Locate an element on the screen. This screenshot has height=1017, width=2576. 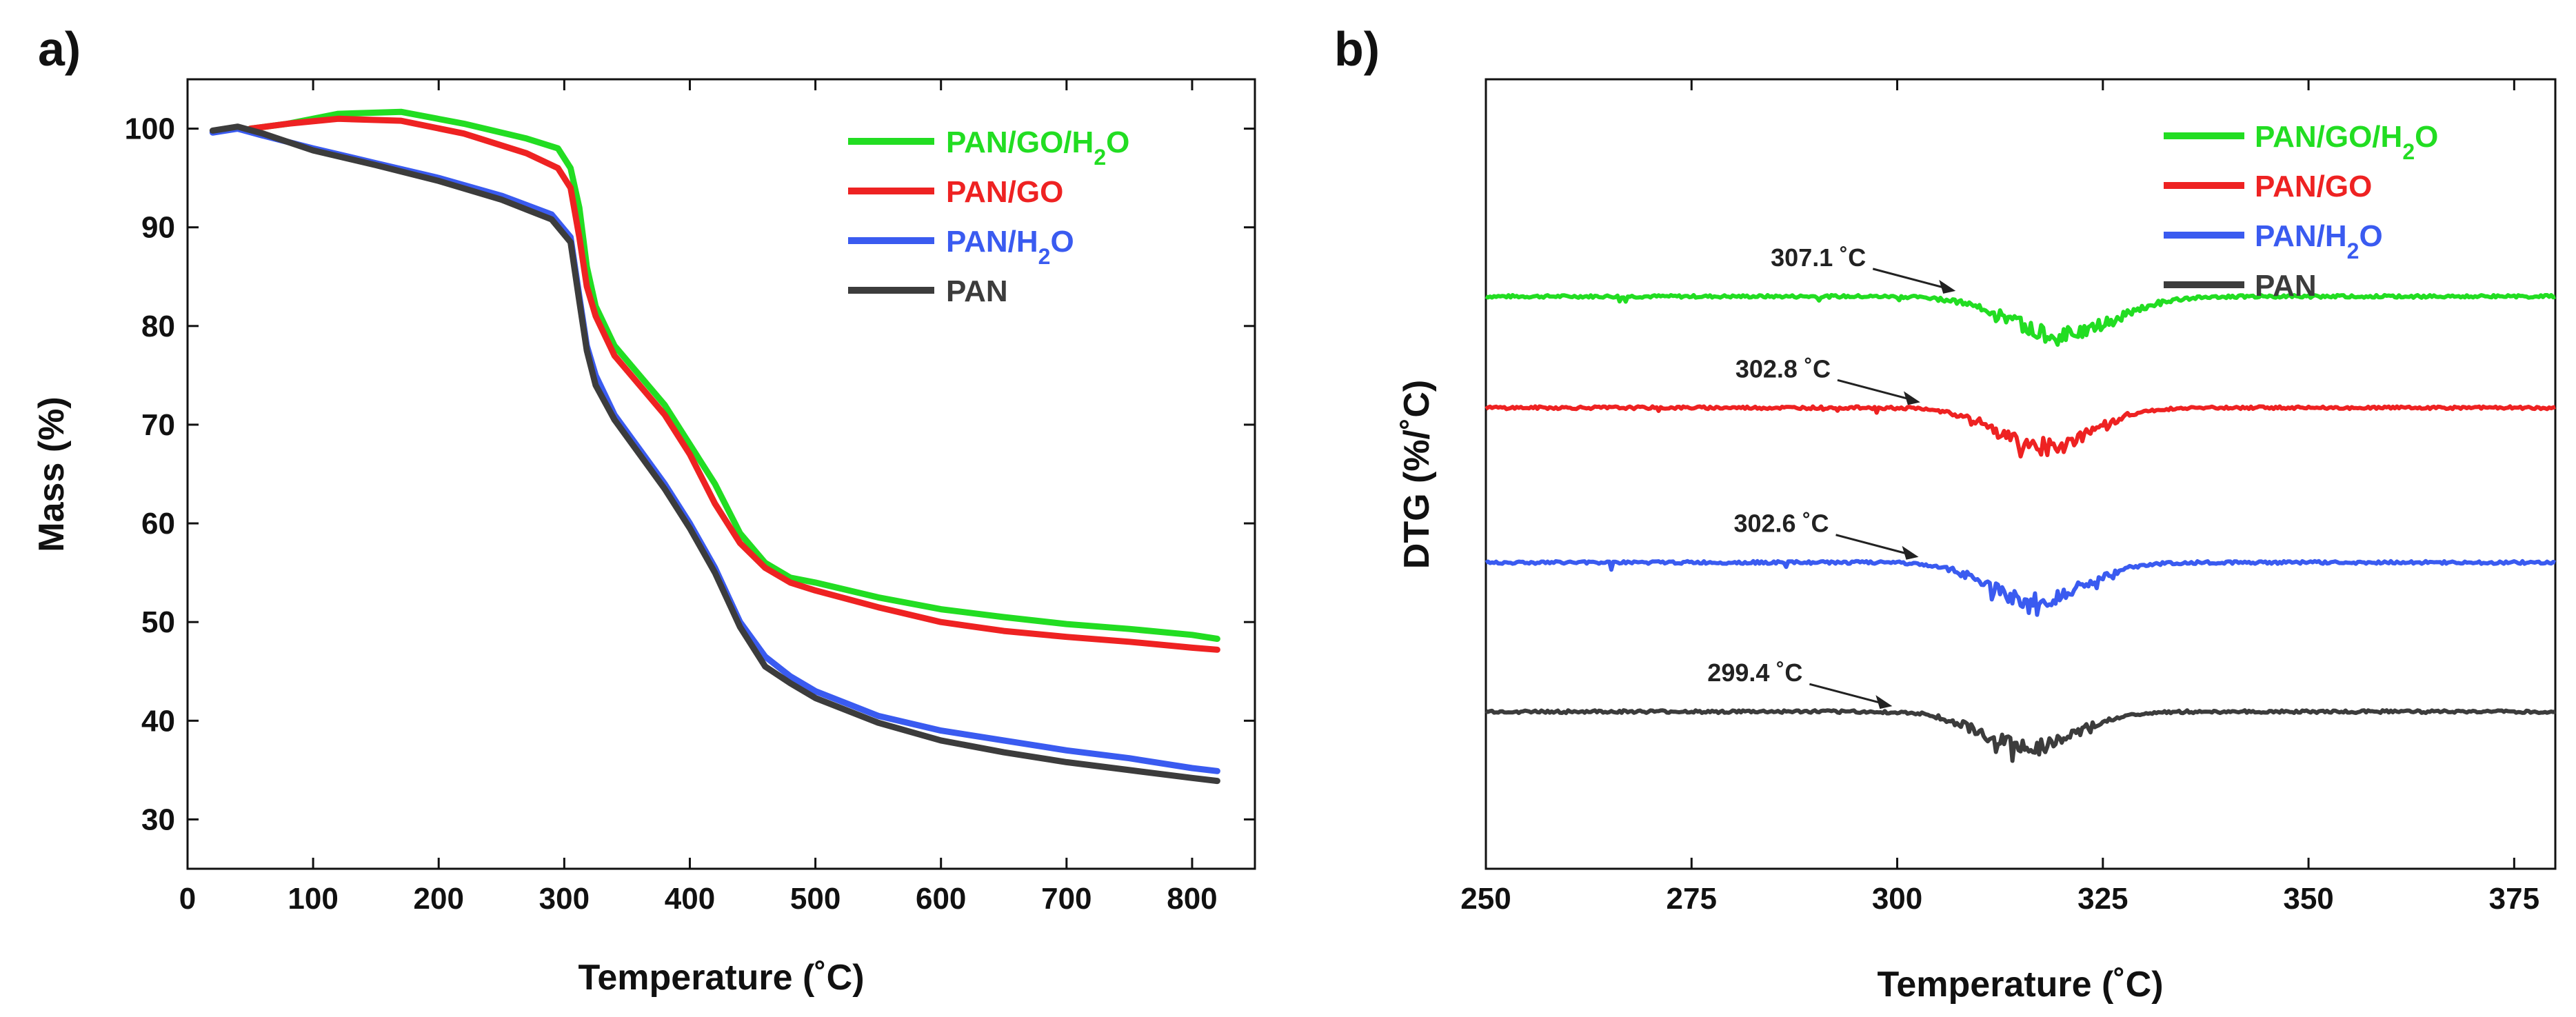
panel-a-x-axis-title: Temperature (˚C) is located at coordinates (721, 978).